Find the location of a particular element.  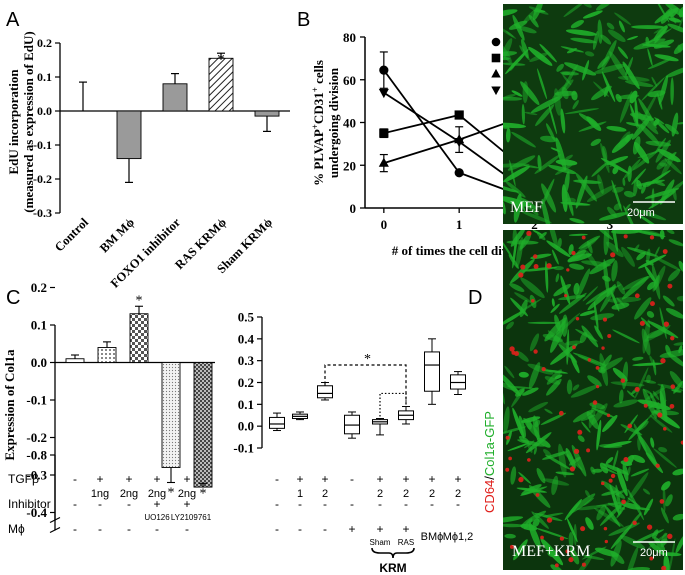

c1-ytick-label: -0.2 is located at coordinates (36, 437).